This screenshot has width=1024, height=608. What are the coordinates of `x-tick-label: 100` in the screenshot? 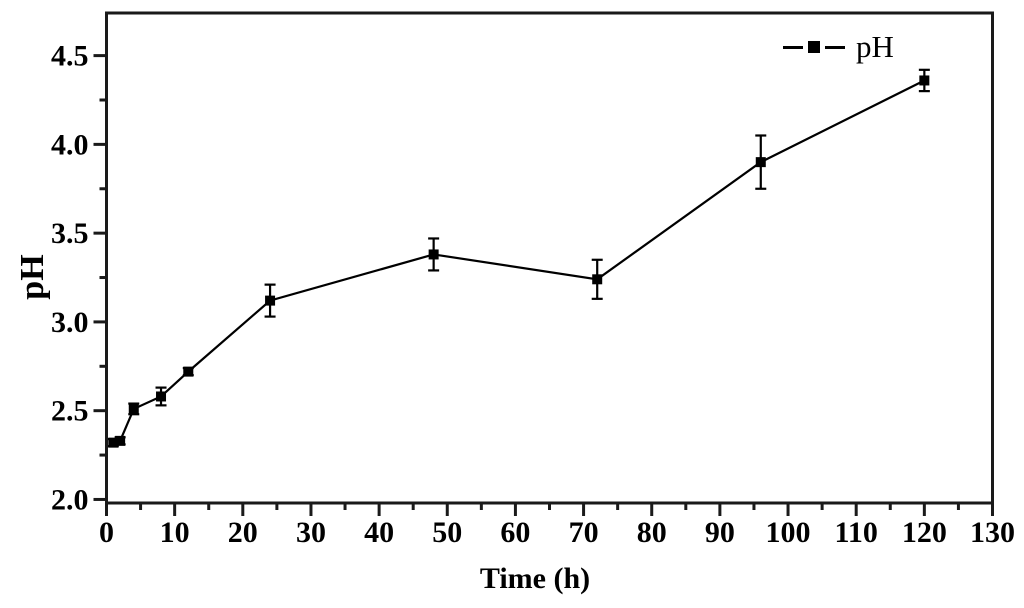 It's located at (788, 532).